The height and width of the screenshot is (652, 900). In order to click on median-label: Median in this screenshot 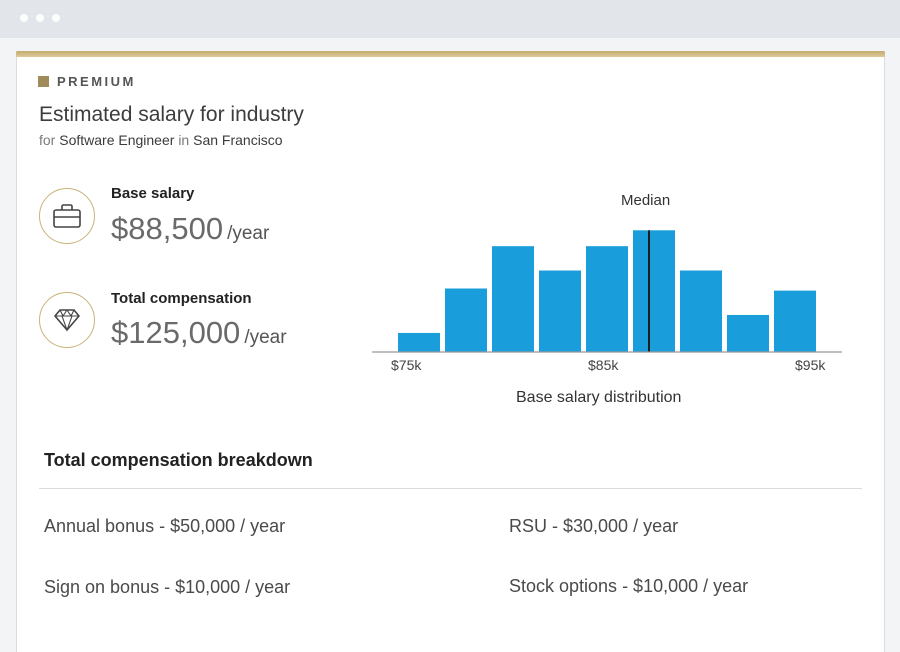, I will do `click(646, 200)`.